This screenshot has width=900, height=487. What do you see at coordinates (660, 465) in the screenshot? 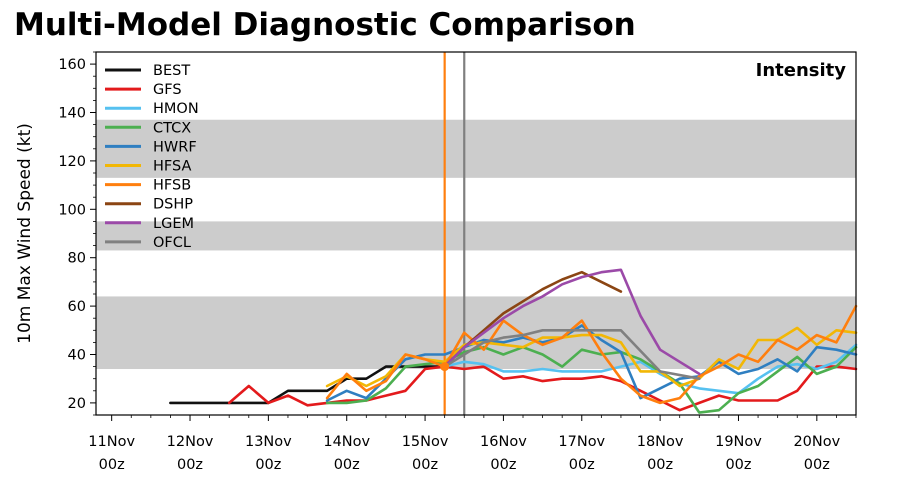
I see `x-tick-label-18nov-1: 00z` at bounding box center [660, 465].